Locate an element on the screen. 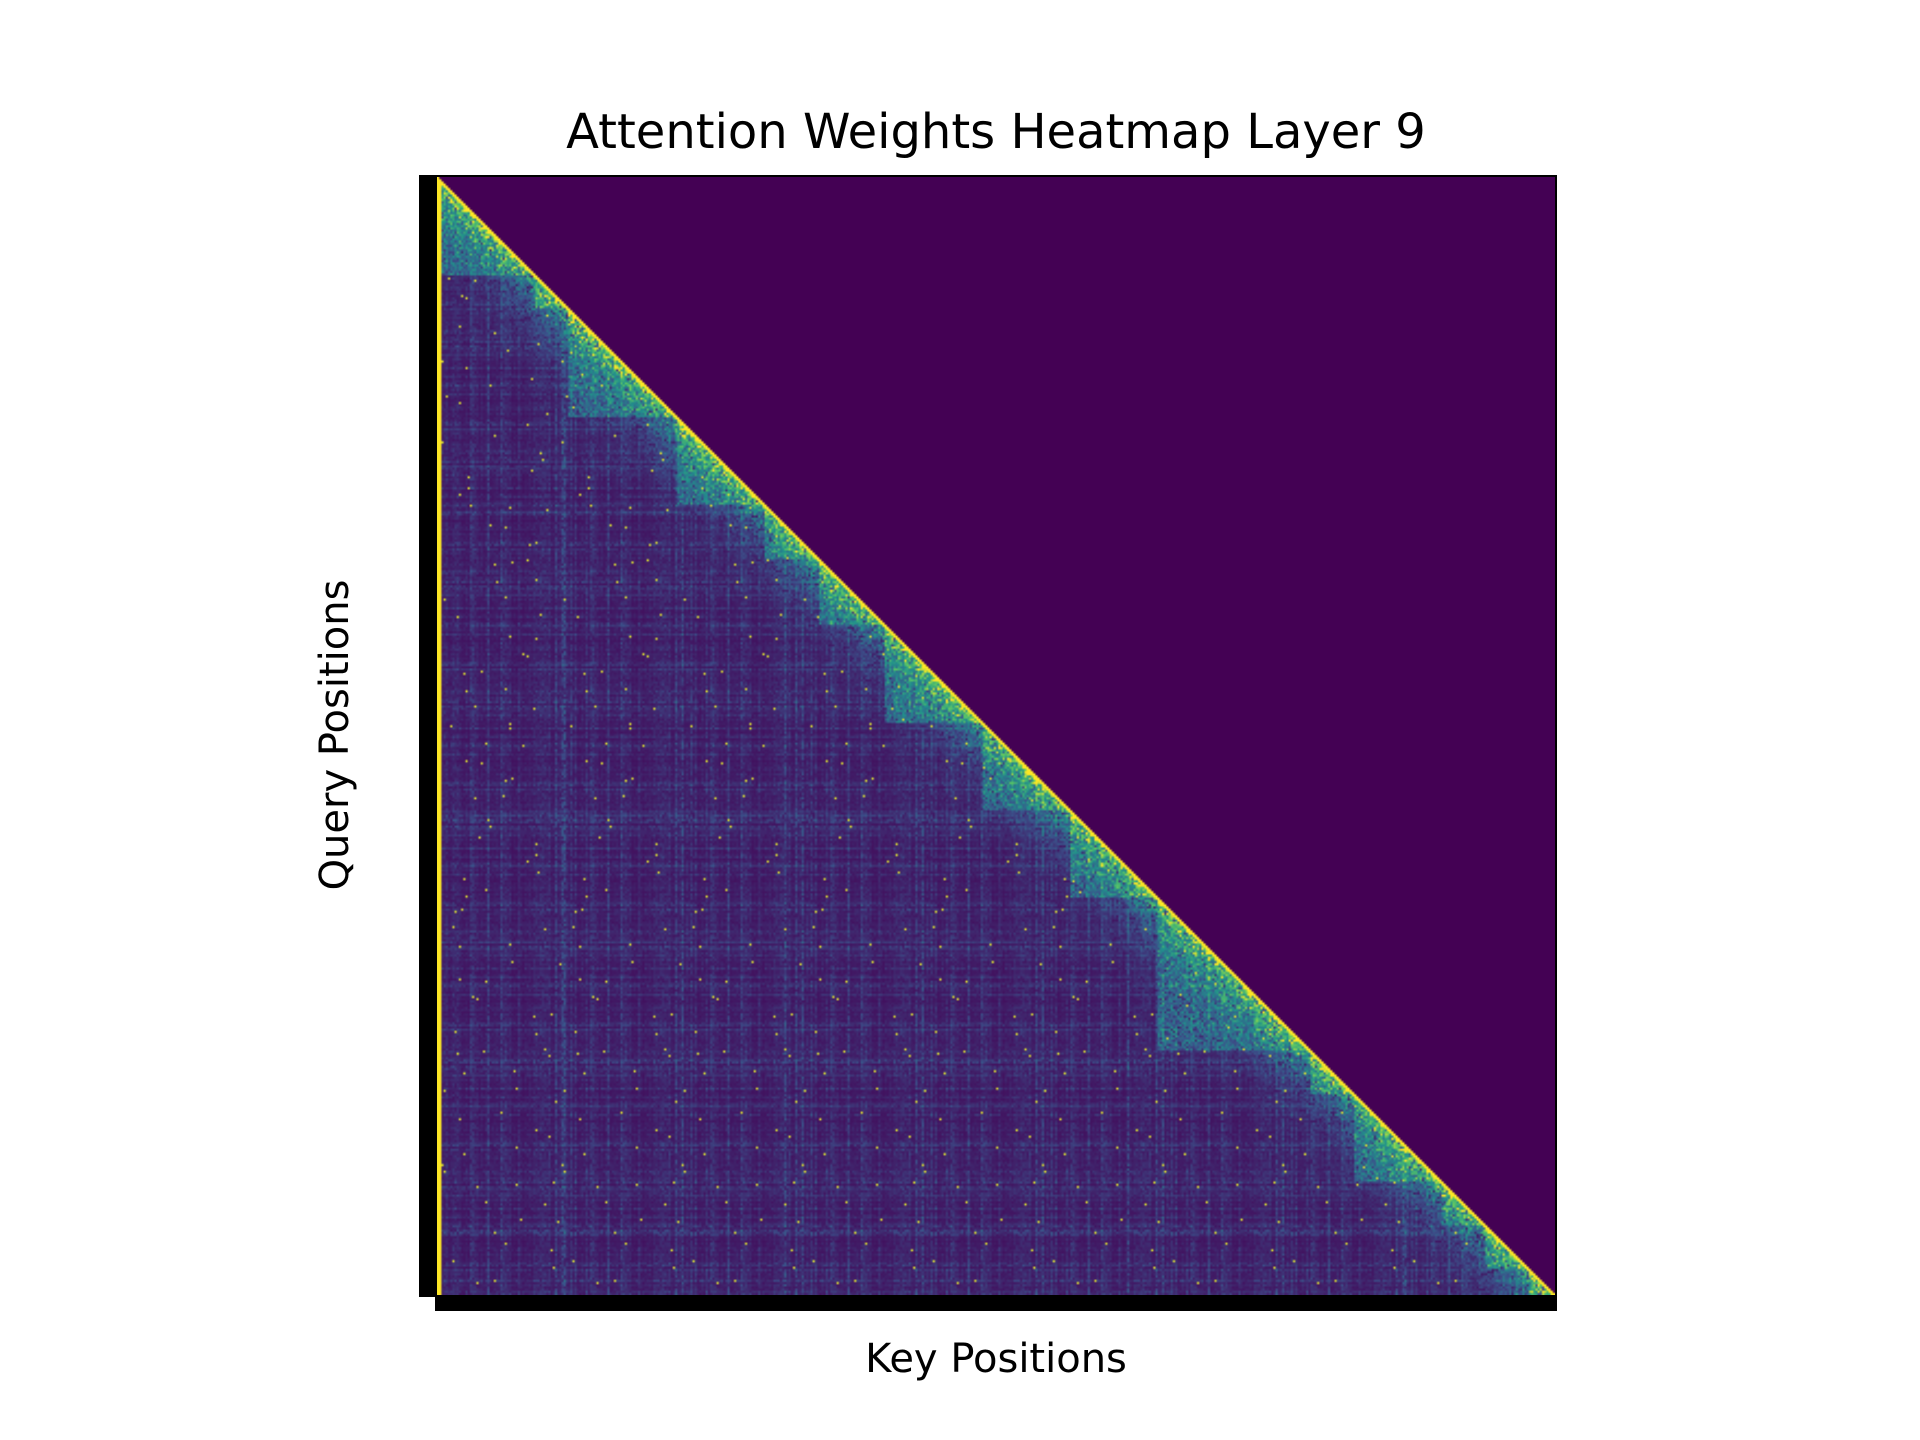 Image resolution: width=1920 pixels, height=1440 pixels. chart-title: Attention Weights Heatmap Layer 9 is located at coordinates (996, 132).